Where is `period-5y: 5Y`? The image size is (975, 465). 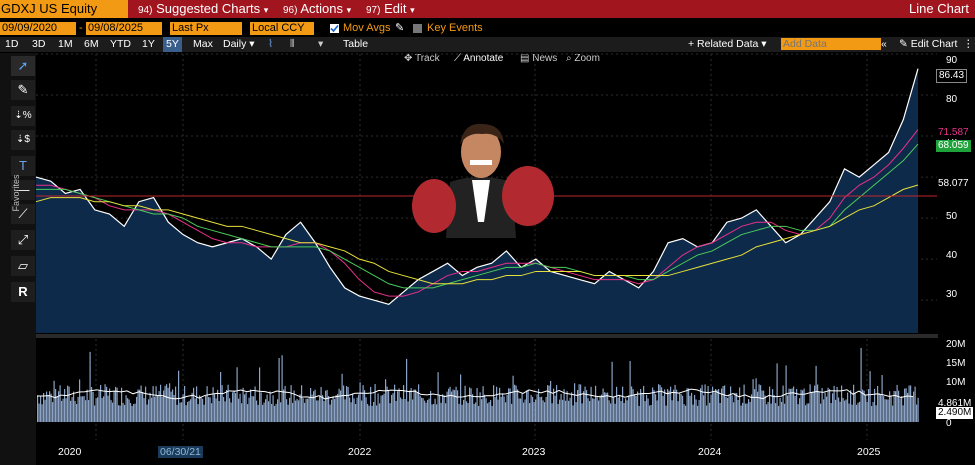
period-5y: 5Y is located at coordinates (172, 44).